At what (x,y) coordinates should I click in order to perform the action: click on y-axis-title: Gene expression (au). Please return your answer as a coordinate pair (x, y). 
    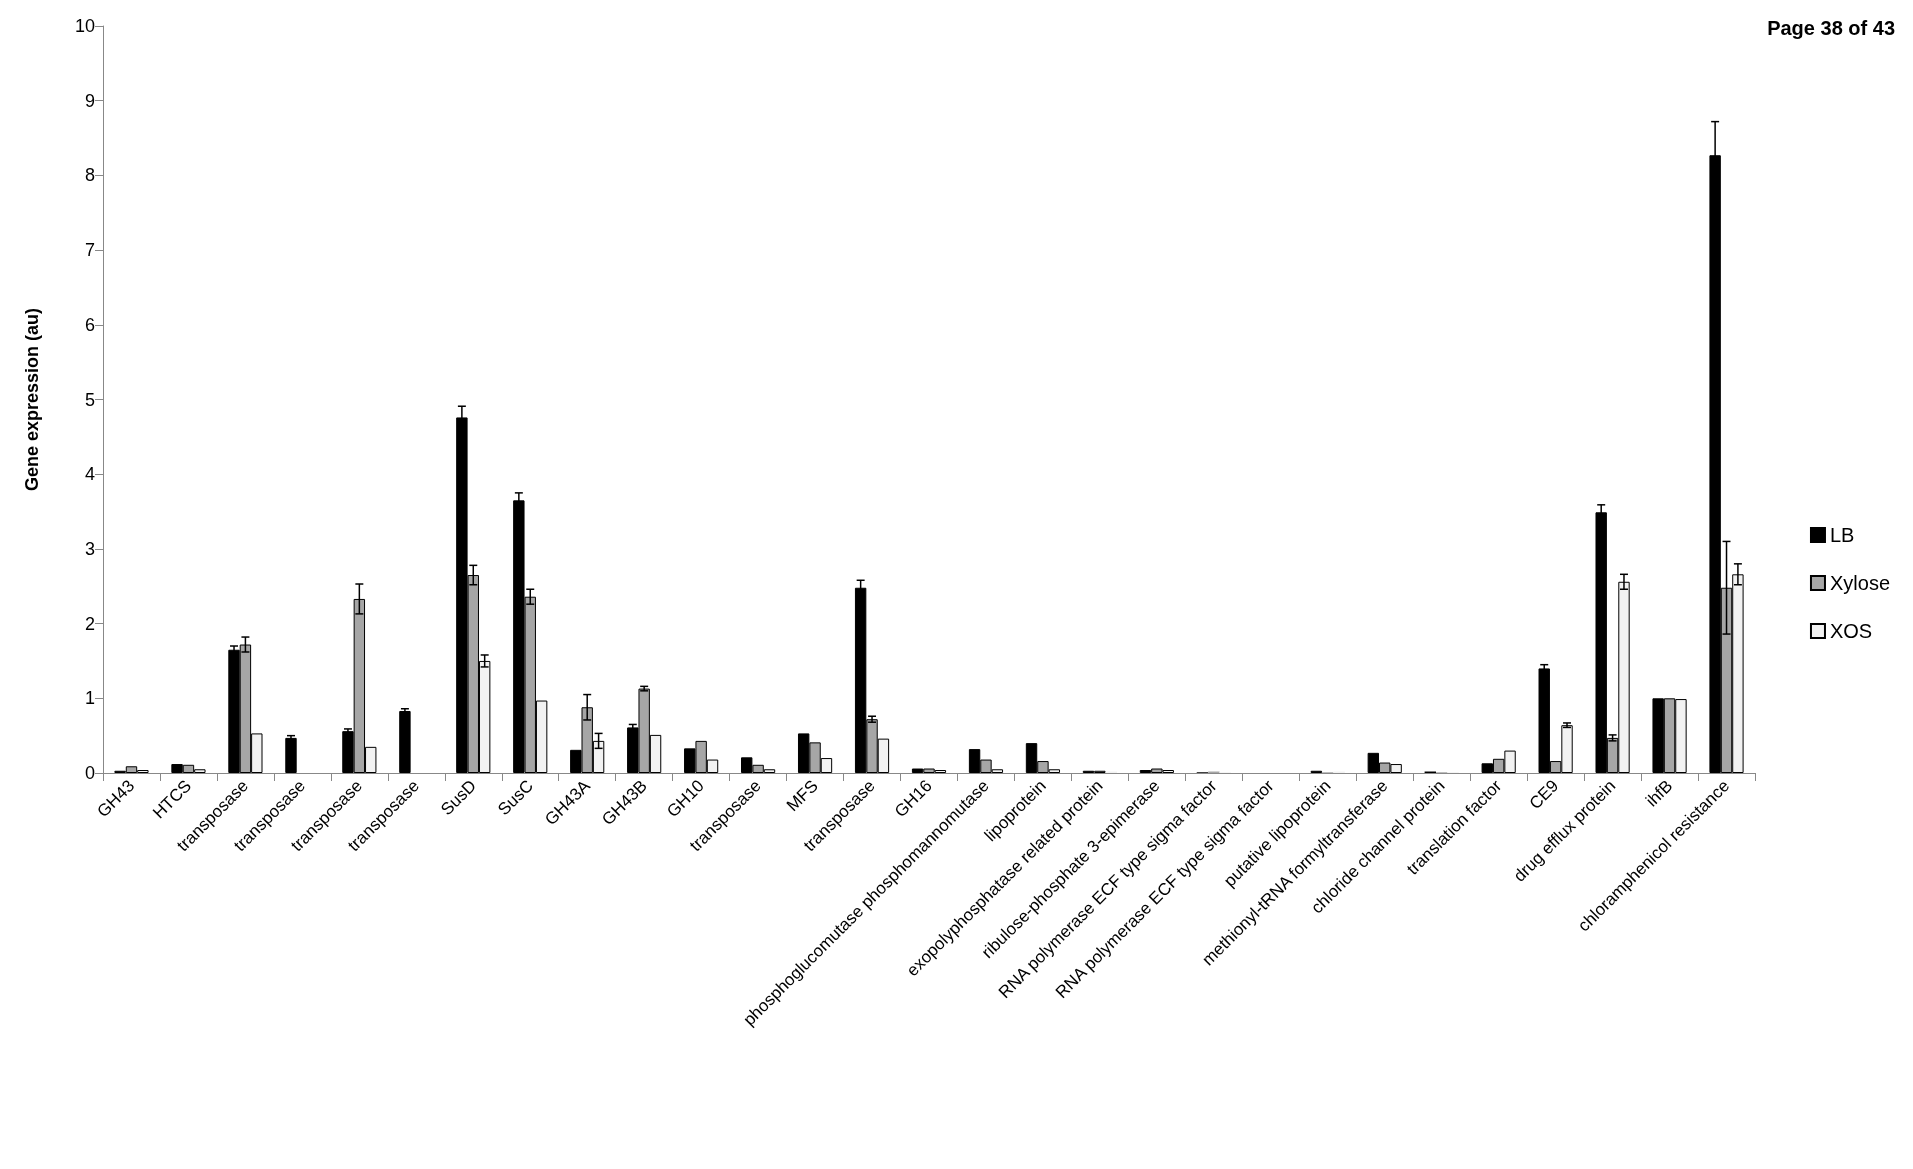
    Looking at the image, I should click on (32, 399).